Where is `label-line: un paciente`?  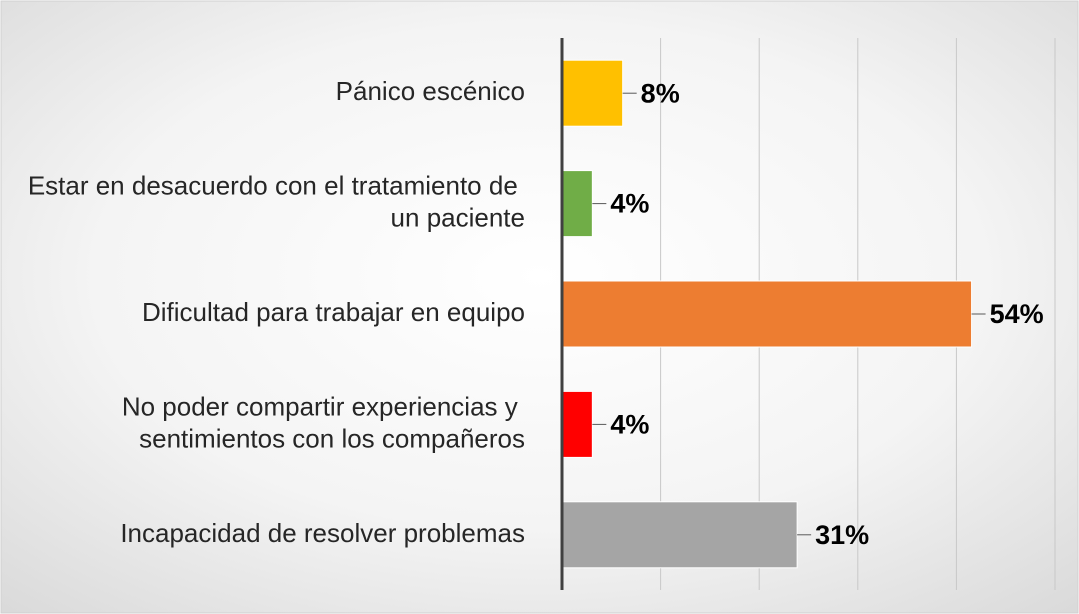 label-line: un paciente is located at coordinates (458, 217).